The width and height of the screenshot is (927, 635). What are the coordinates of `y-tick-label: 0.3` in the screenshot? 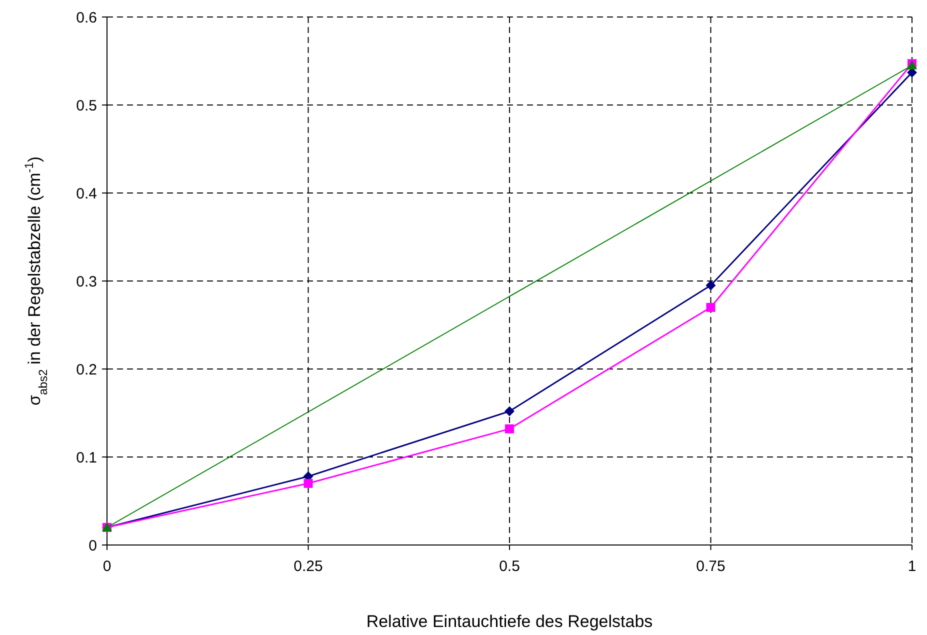 It's located at (86, 281).